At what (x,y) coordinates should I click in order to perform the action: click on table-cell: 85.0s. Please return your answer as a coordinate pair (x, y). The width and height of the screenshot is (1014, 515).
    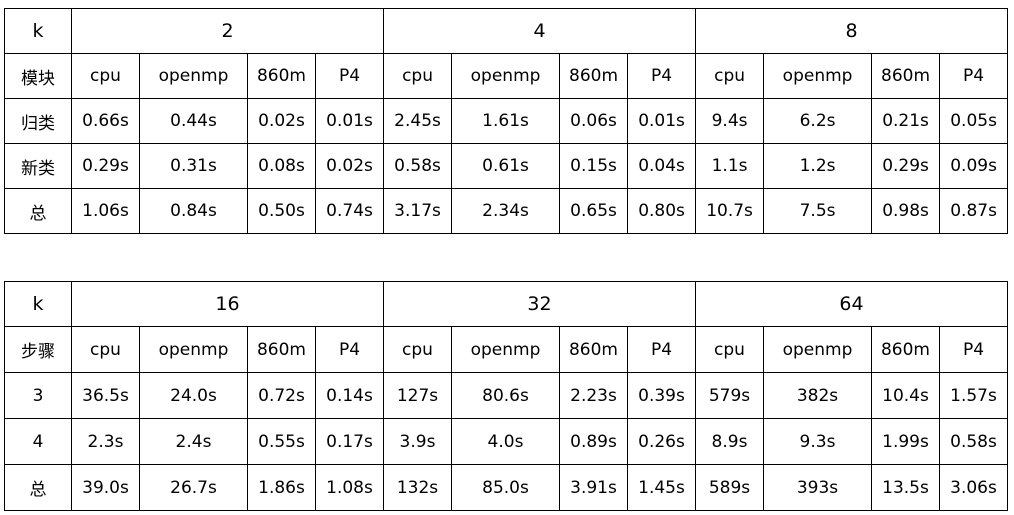
    Looking at the image, I should click on (505, 487).